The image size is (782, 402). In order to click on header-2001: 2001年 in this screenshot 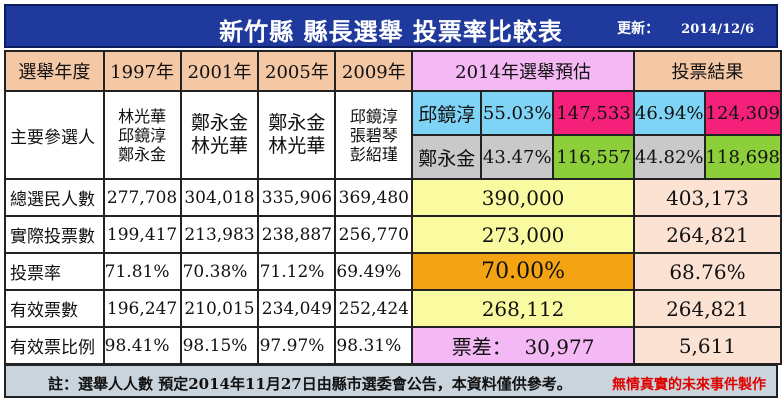, I will do `click(219, 71)`.